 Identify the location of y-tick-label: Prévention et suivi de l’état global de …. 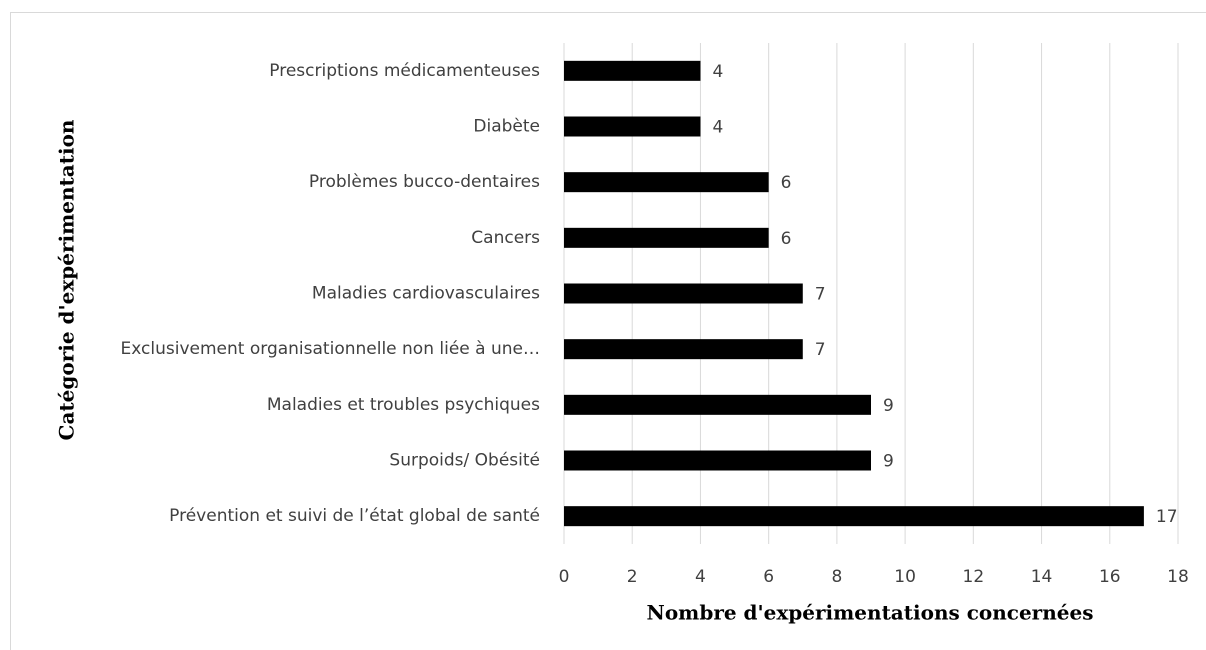
(354, 516).